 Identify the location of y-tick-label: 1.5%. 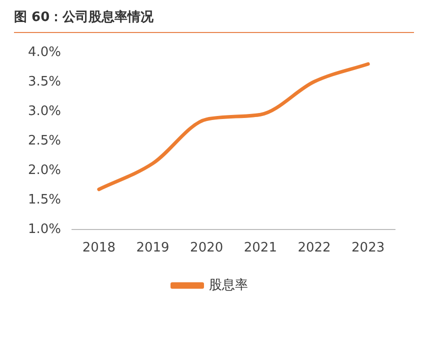
(45, 200).